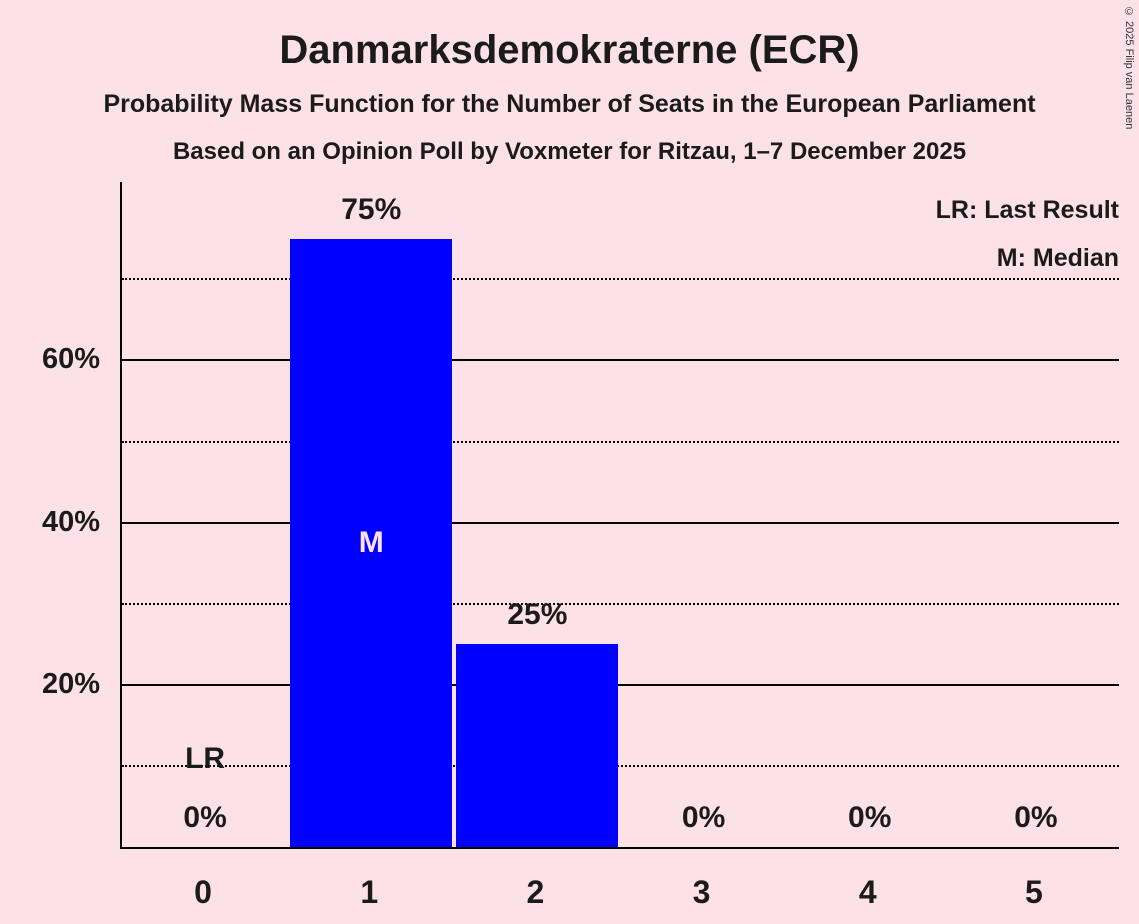 The image size is (1139, 924). What do you see at coordinates (569, 50) in the screenshot?
I see `chart-title: Danmarksdemokraterne (ECR)` at bounding box center [569, 50].